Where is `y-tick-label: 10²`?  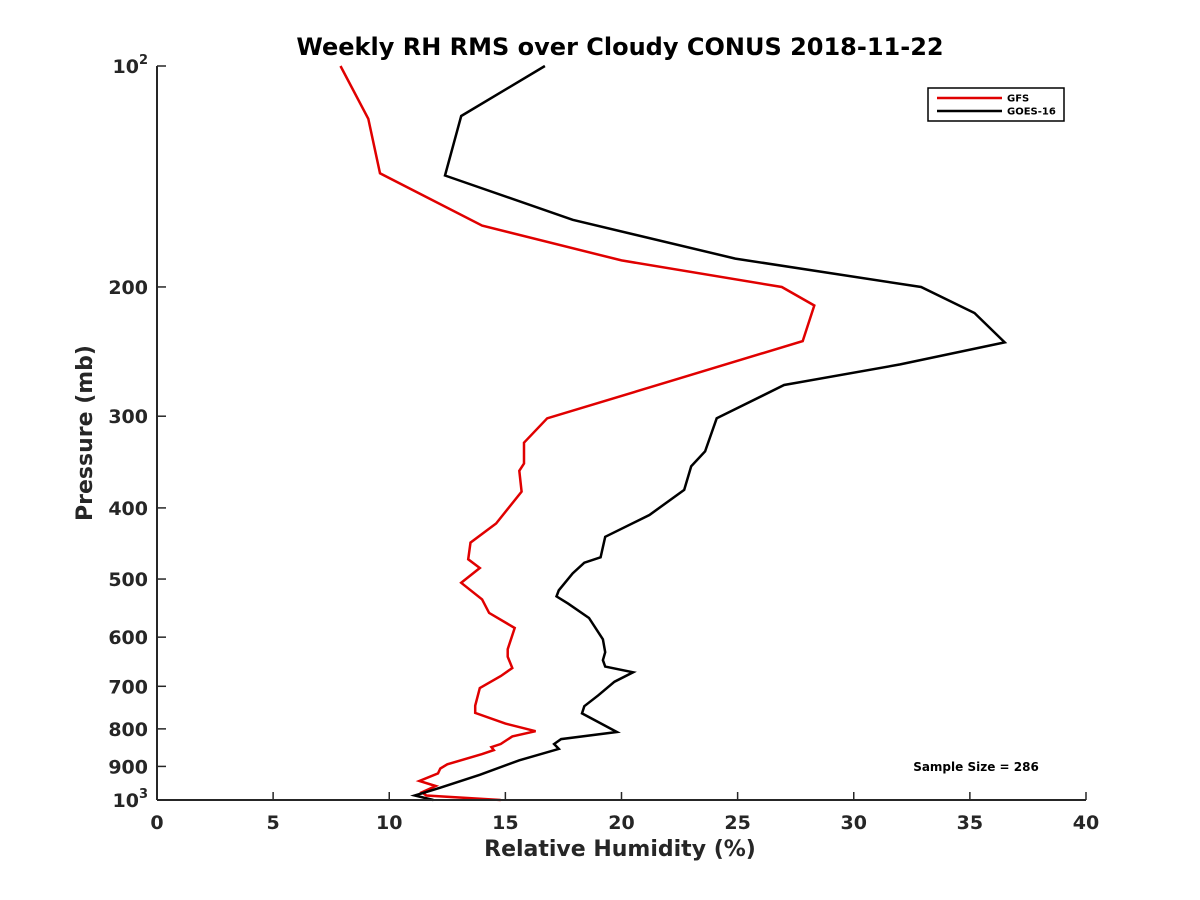
y-tick-label: 10² is located at coordinates (131, 65).